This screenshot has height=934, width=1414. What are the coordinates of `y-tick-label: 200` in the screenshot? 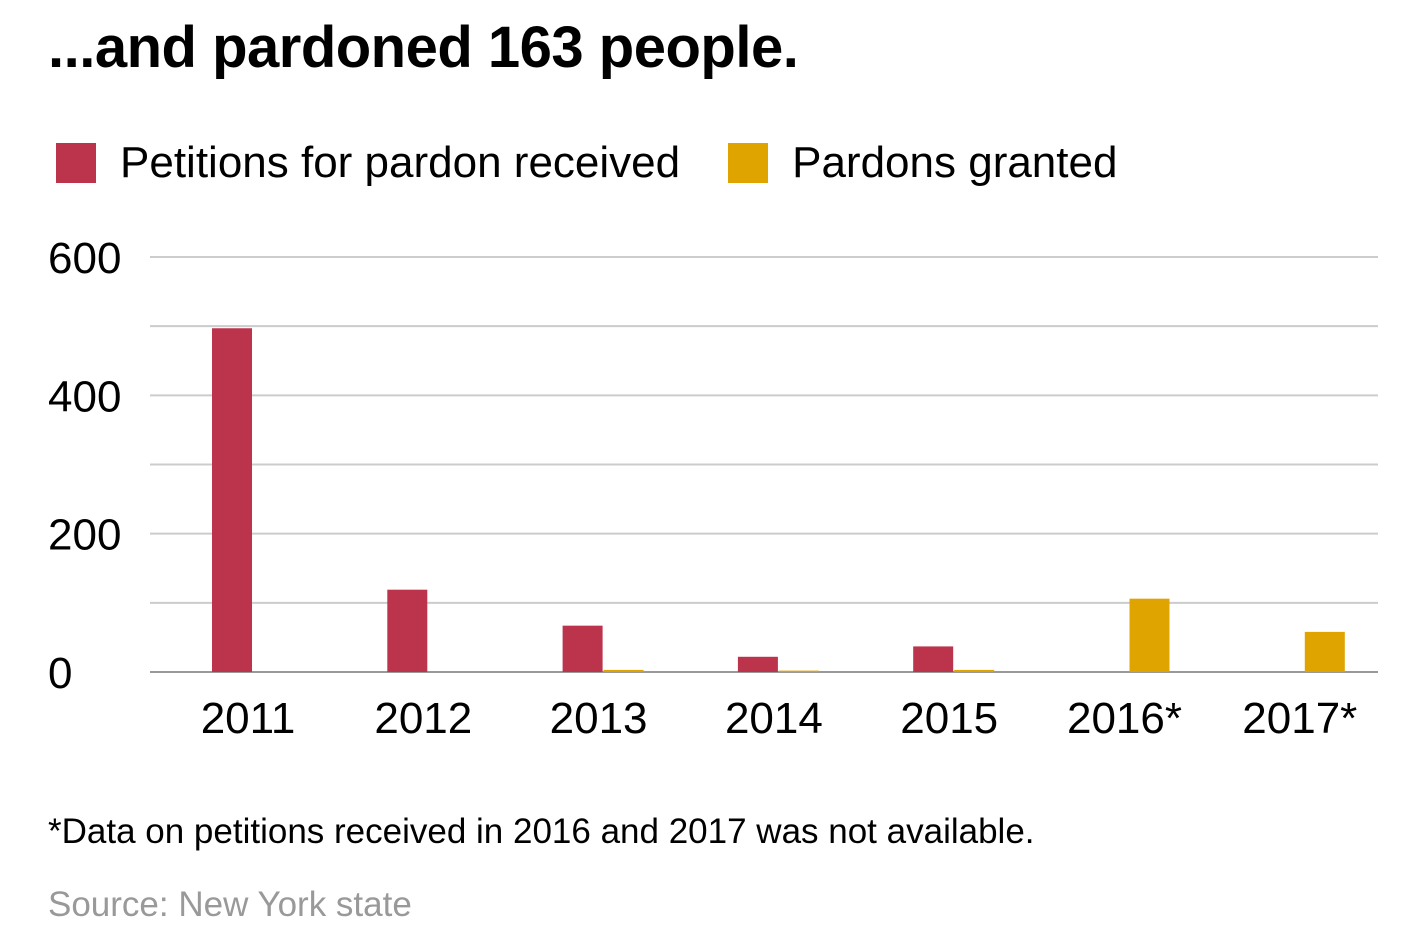 It's located at (84, 535).